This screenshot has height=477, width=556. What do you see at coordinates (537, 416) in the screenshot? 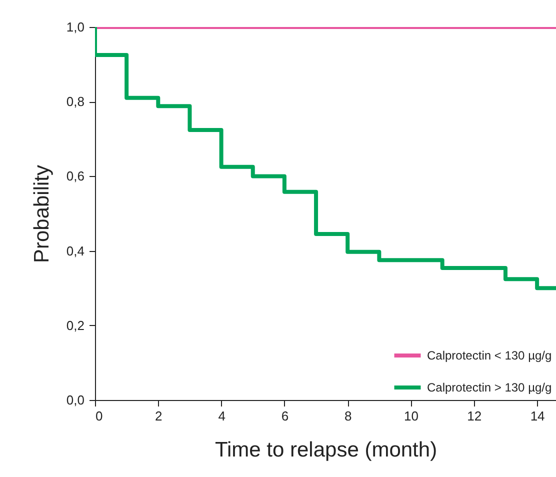
I see `x-tick-label: 14` at bounding box center [537, 416].